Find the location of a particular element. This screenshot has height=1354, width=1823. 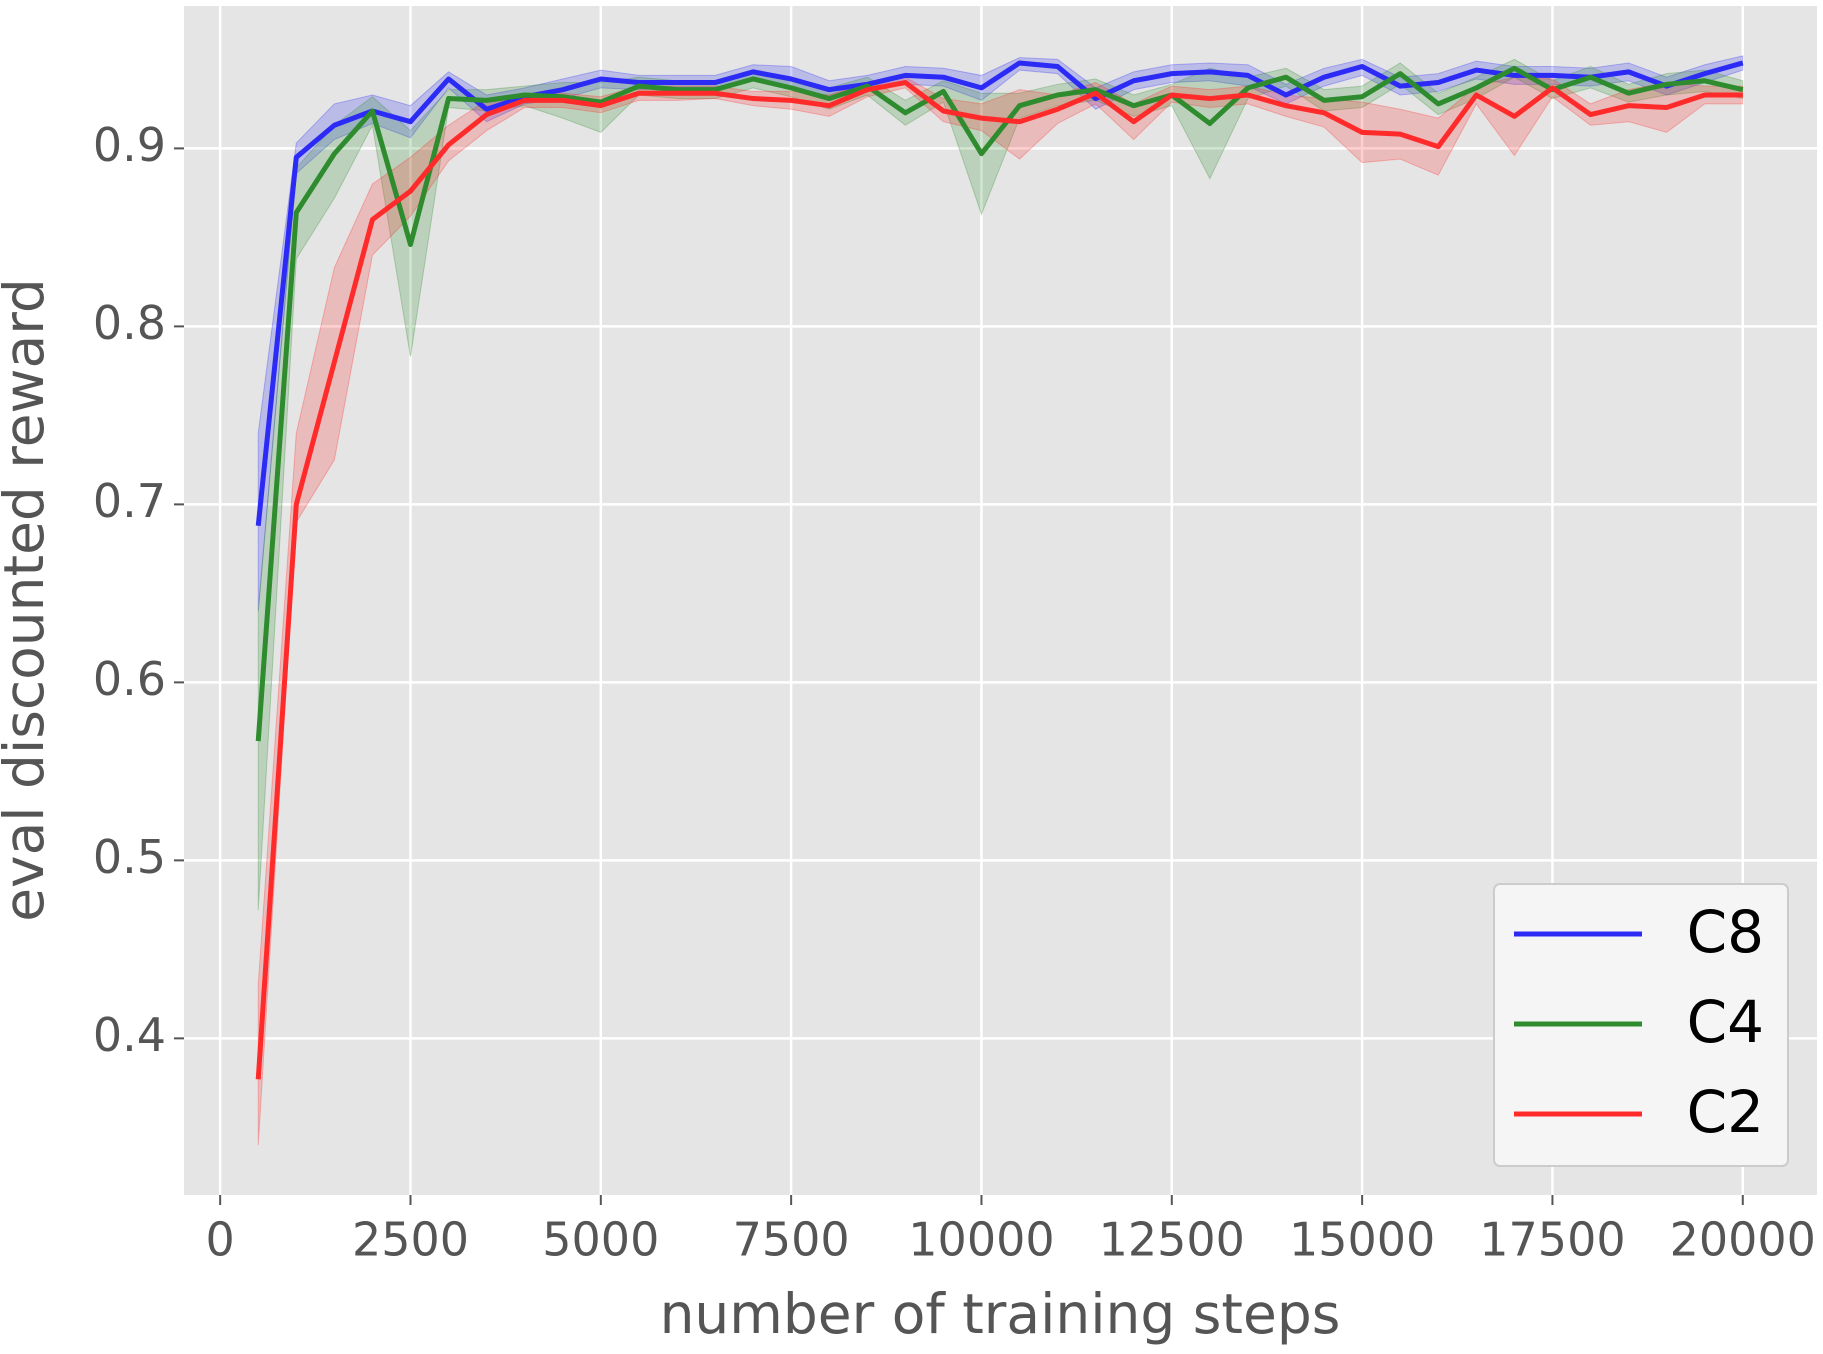

y-tick-label: 0.6 is located at coordinates (129, 679).